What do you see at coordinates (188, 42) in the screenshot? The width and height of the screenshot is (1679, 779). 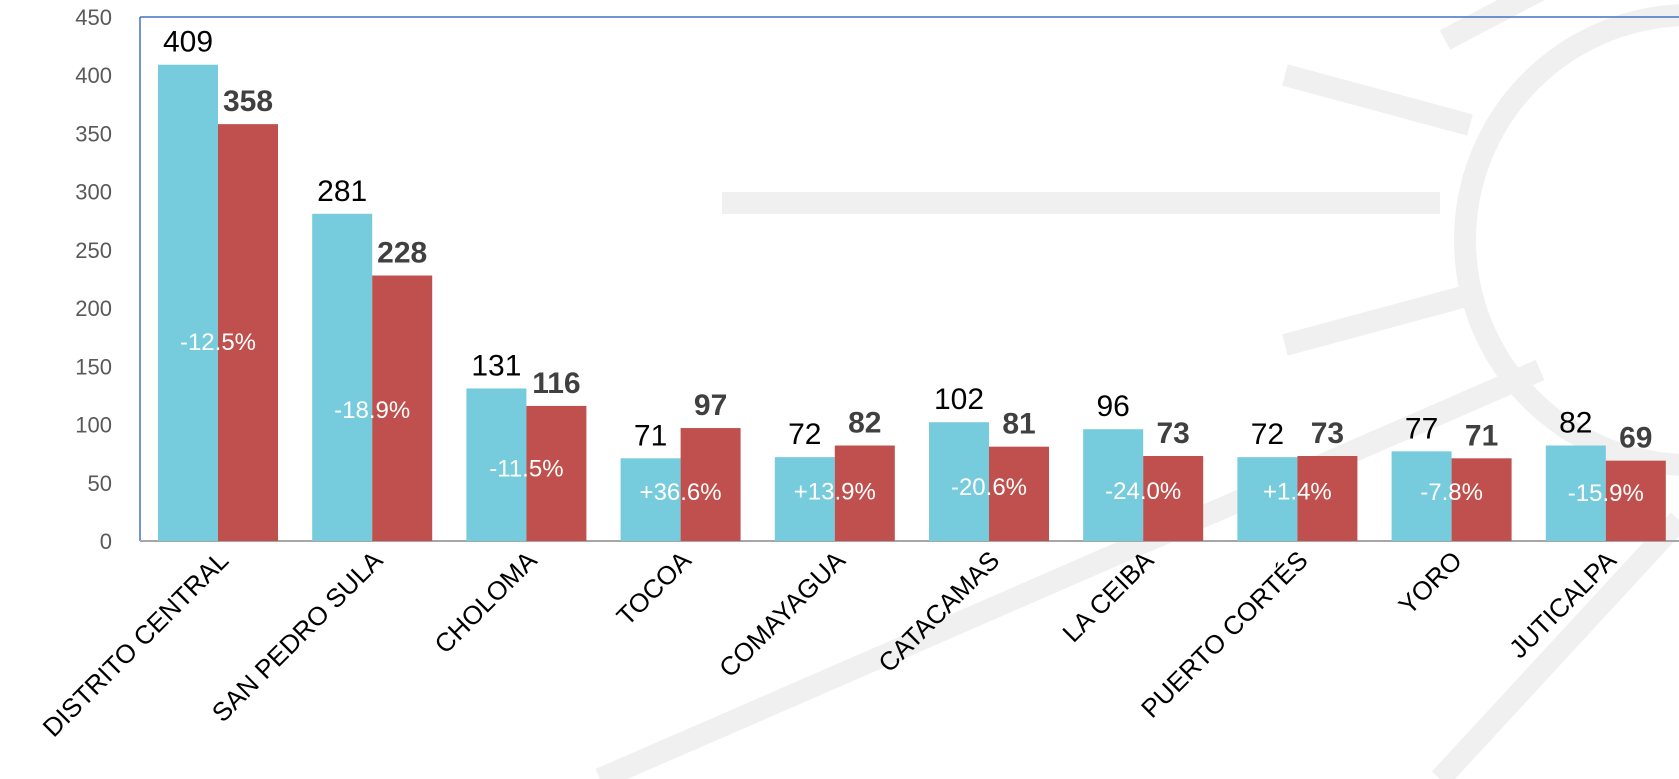 I see `data-label-series-1: 409` at bounding box center [188, 42].